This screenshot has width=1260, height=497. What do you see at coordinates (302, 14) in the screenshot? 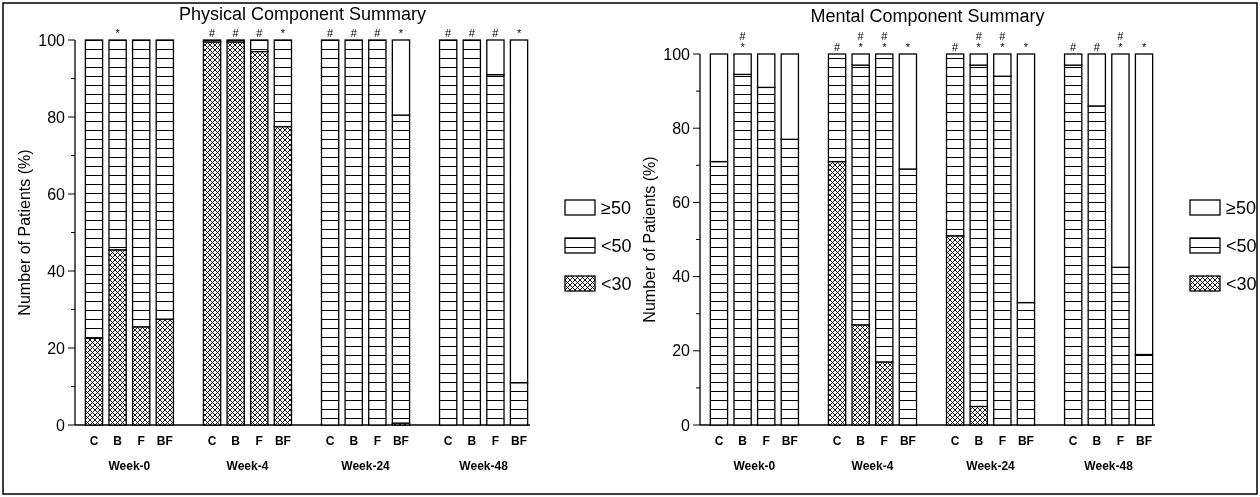
I see `chart-title: Physical Component Summary` at bounding box center [302, 14].